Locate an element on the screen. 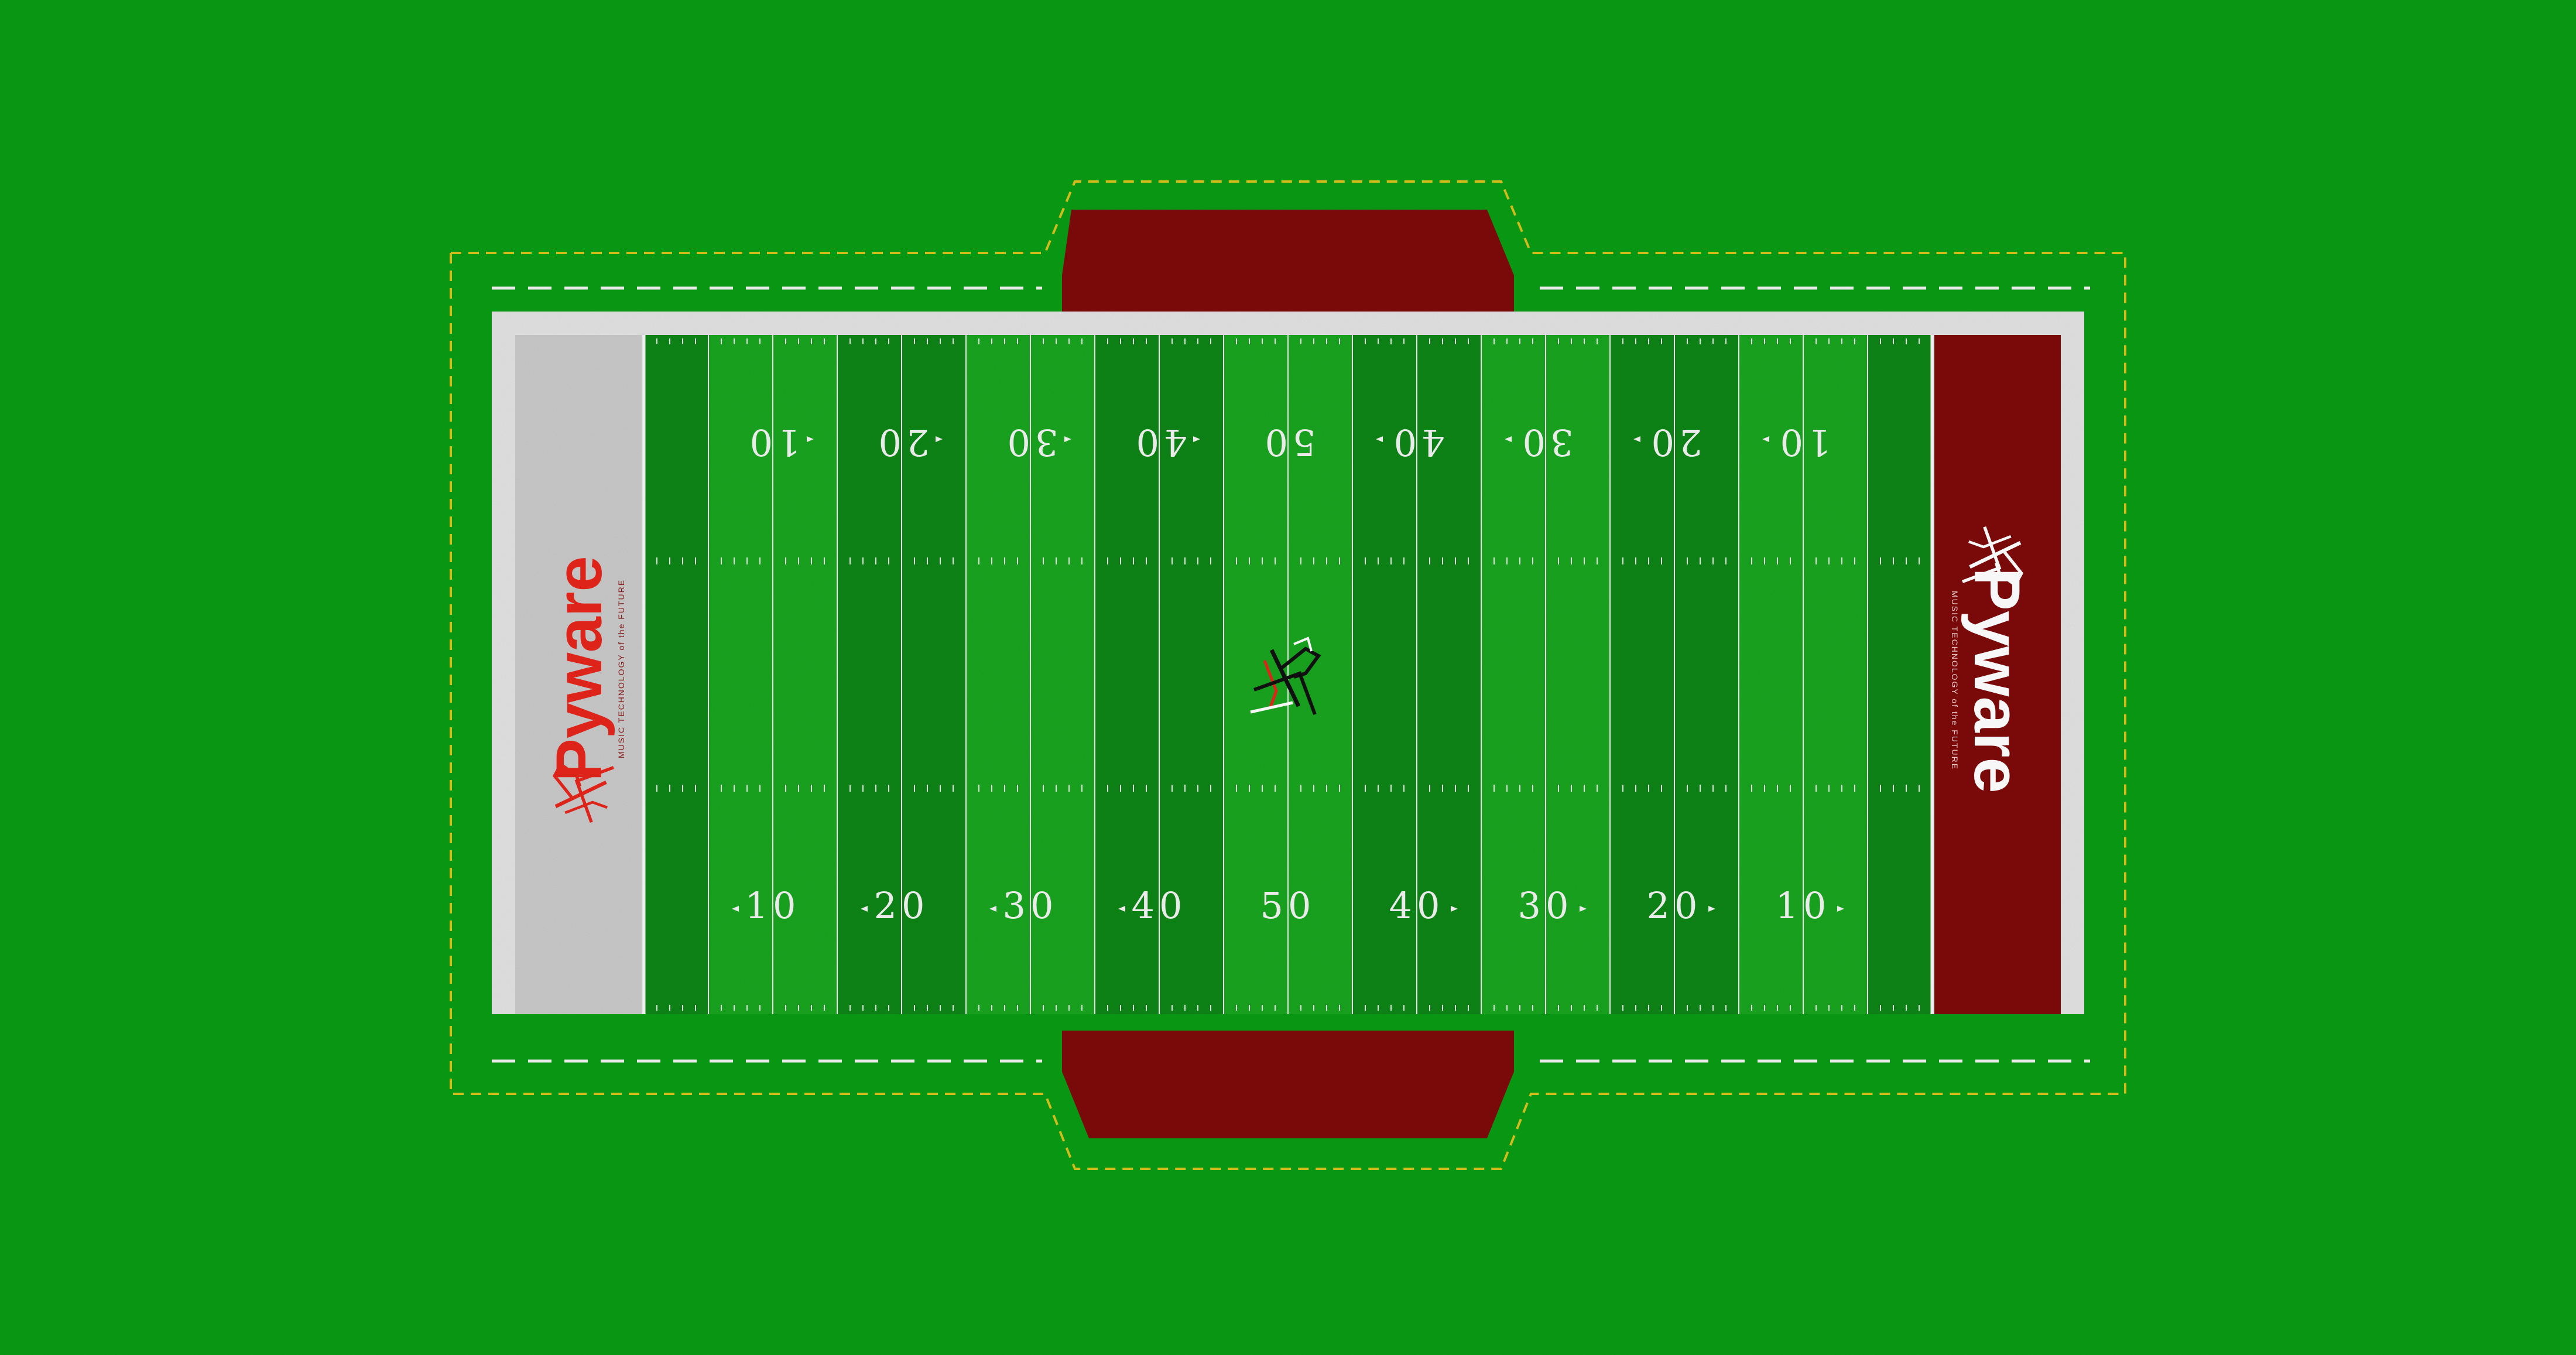 The width and height of the screenshot is (2576, 1355). yard-number-top-2: 20 is located at coordinates (902, 443).